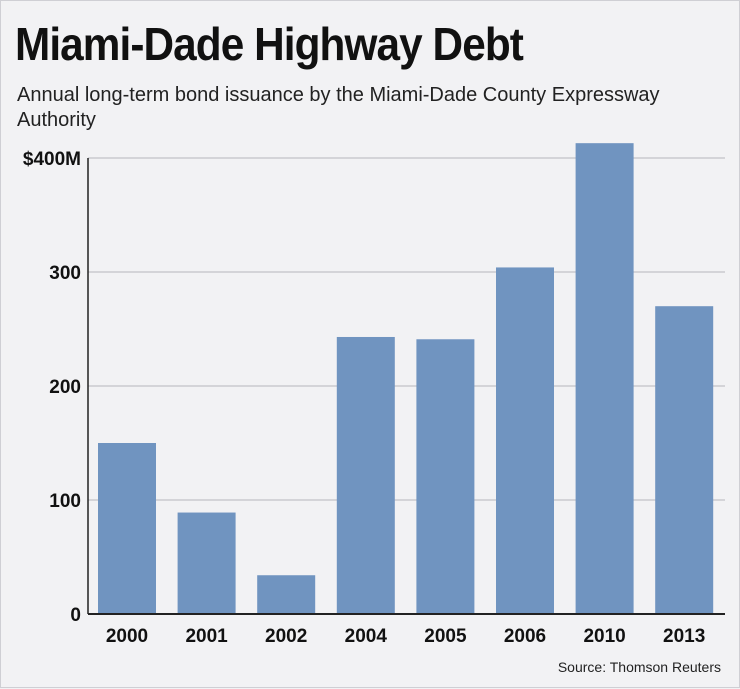 This screenshot has width=740, height=689. Describe the element at coordinates (366, 636) in the screenshot. I see `x-tick-label: 2004` at that location.